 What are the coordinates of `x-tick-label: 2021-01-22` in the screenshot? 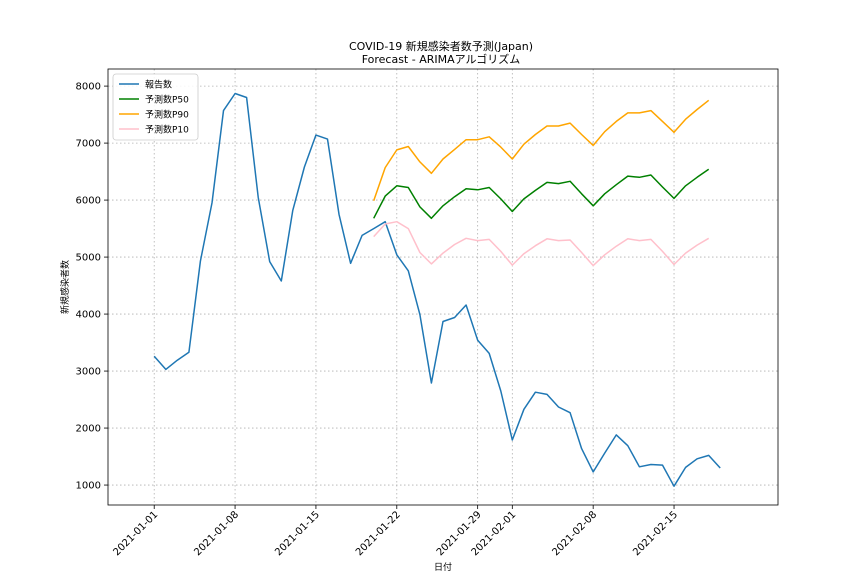 It's located at (378, 533).